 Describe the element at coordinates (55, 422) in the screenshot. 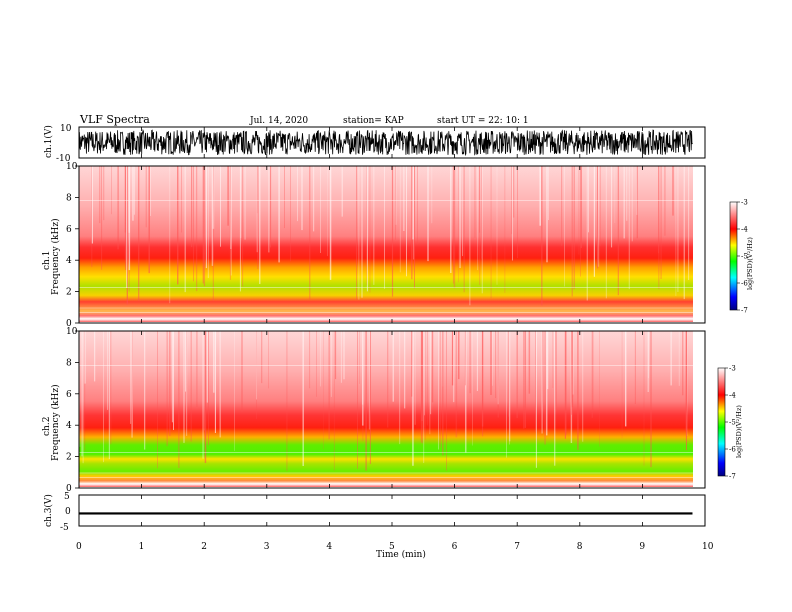

I see `ch2-spec-ylabel: Frequency (kHz)` at that location.